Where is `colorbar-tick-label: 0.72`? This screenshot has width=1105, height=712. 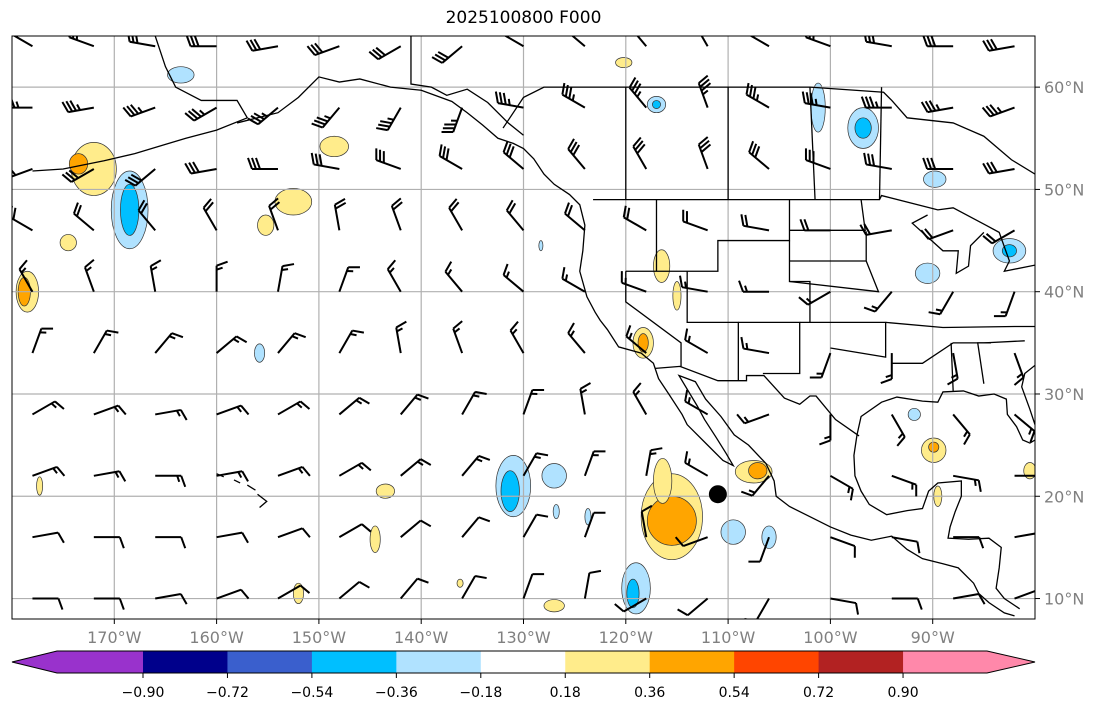 colorbar-tick-label: 0.72 is located at coordinates (818, 693).